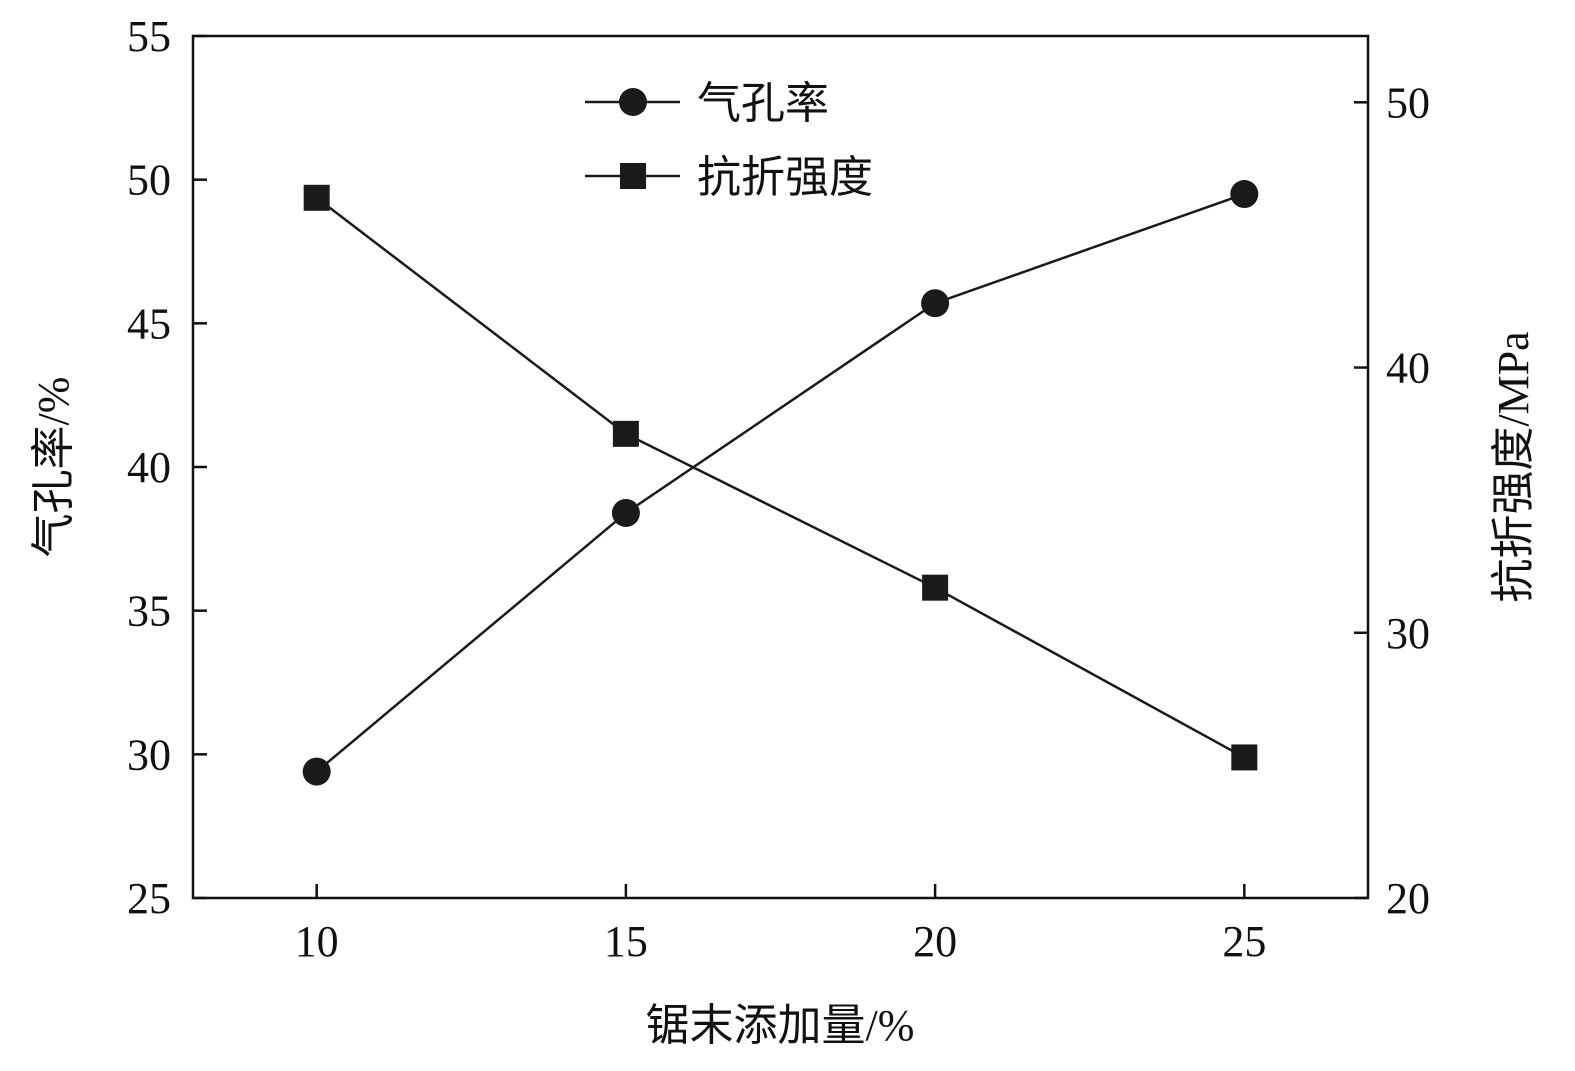 The height and width of the screenshot is (1071, 1575). What do you see at coordinates (785, 177) in the screenshot?
I see `legend-label: 抗折强度` at bounding box center [785, 177].